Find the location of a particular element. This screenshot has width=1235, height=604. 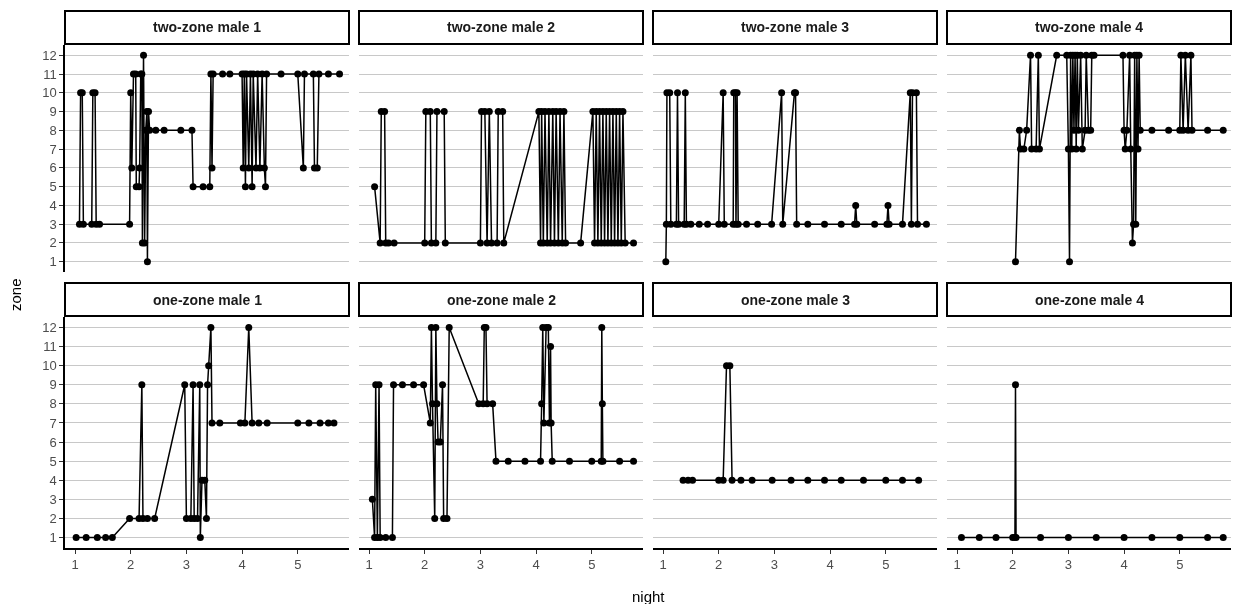

chart-title: two-zone male 3 is located at coordinates (795, 27).